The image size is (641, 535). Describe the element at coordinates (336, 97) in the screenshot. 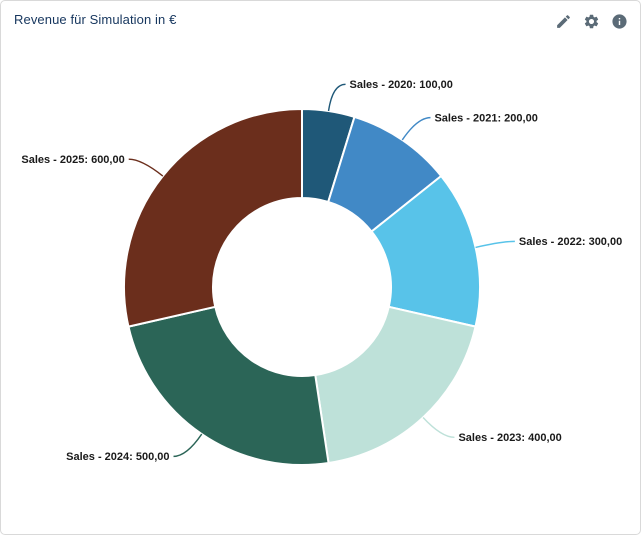

I see `slice-callout-line-2020` at that location.